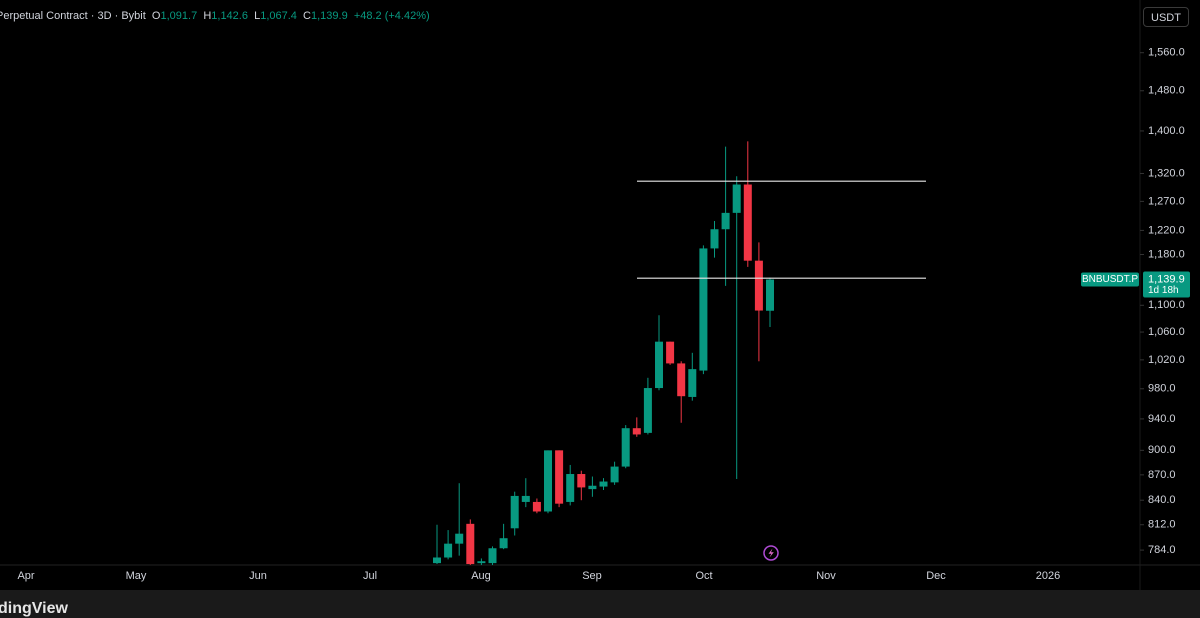 Image resolution: width=1200 pixels, height=618 pixels. I want to click on c-value: 1,139.9, so click(329, 16).